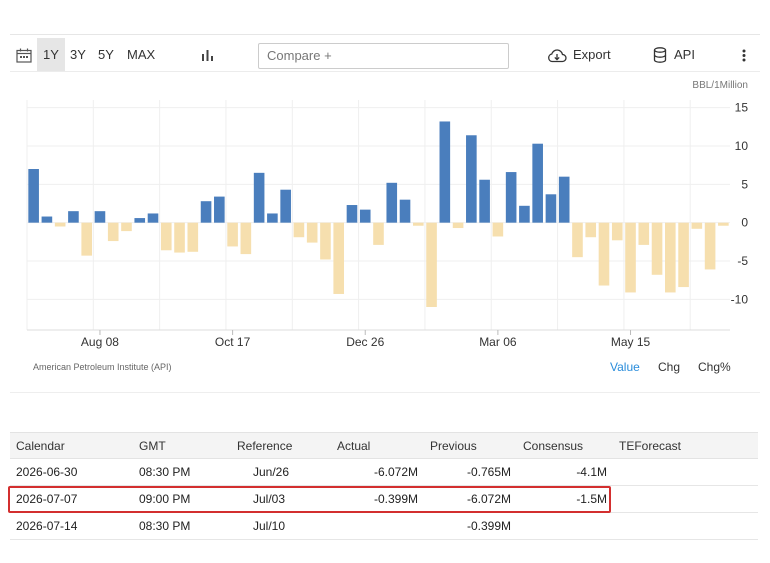  What do you see at coordinates (557, 55) in the screenshot?
I see `cloud-download-icon` at bounding box center [557, 55].